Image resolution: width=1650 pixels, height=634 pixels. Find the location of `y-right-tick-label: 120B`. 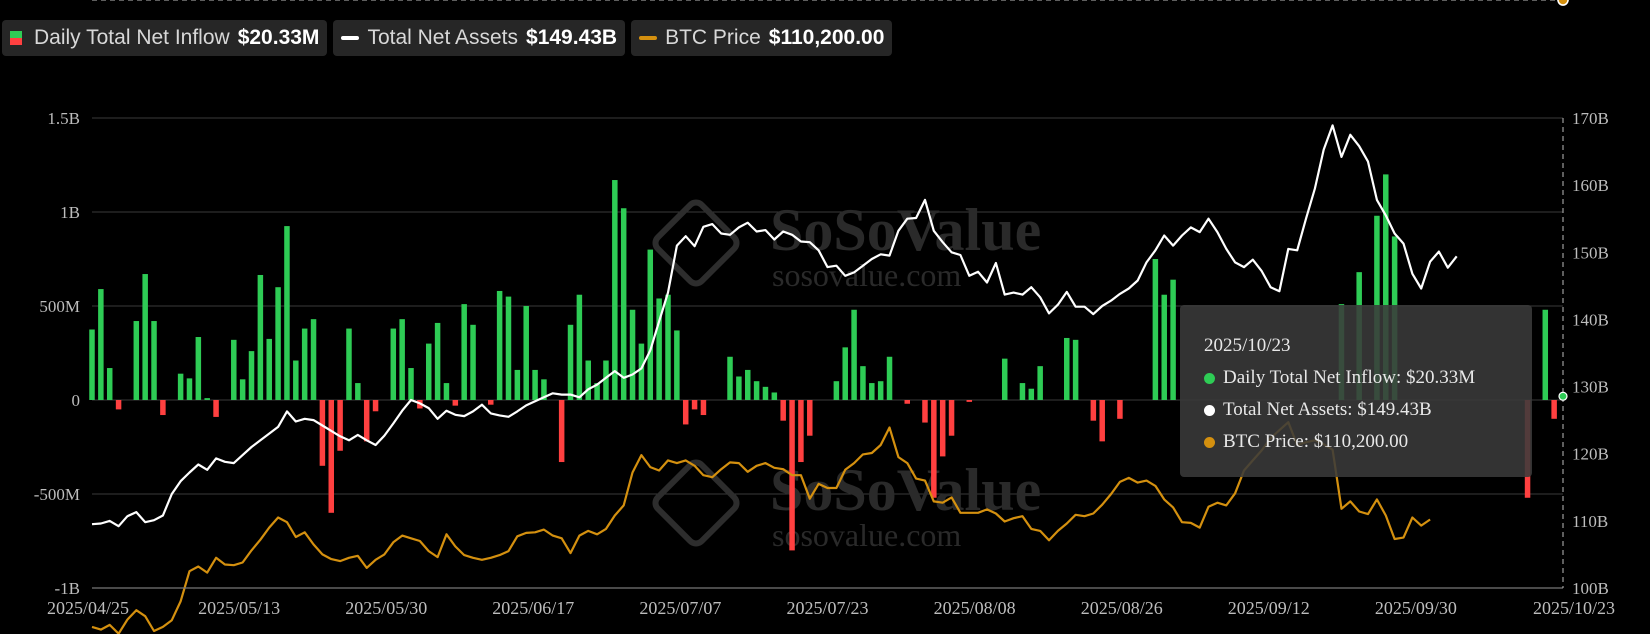

y-right-tick-label: 120B is located at coordinates (1590, 454).